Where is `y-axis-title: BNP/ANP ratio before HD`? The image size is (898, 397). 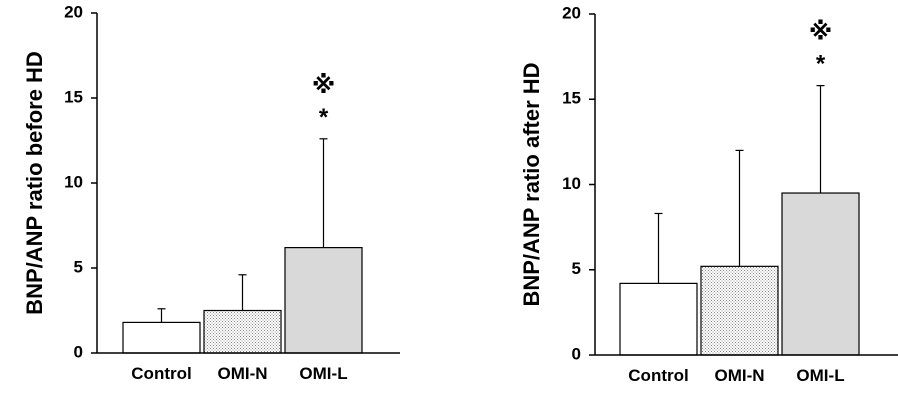
y-axis-title: BNP/ANP ratio before HD is located at coordinates (34, 183).